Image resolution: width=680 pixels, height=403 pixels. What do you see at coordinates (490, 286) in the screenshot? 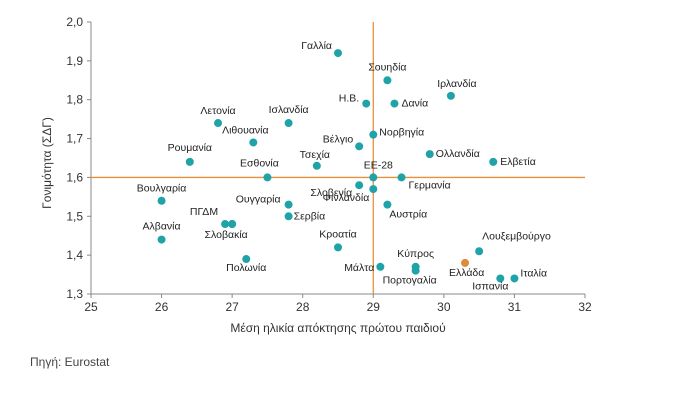
I see `point-label: Ισπανία` at bounding box center [490, 286].